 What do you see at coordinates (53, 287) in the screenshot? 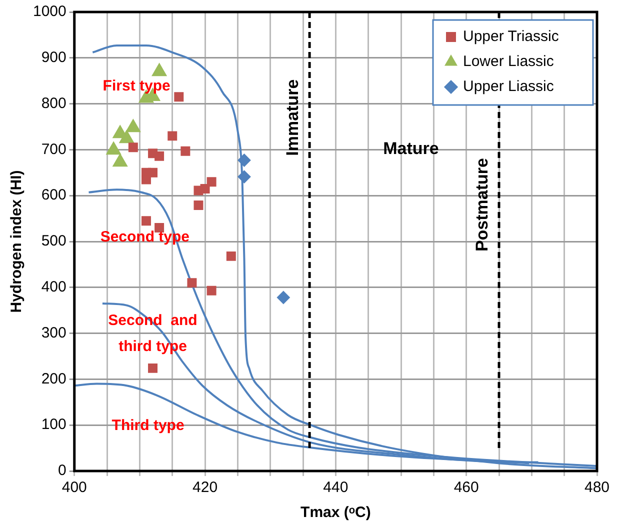
I see `y-tick-label: 400` at bounding box center [53, 287].